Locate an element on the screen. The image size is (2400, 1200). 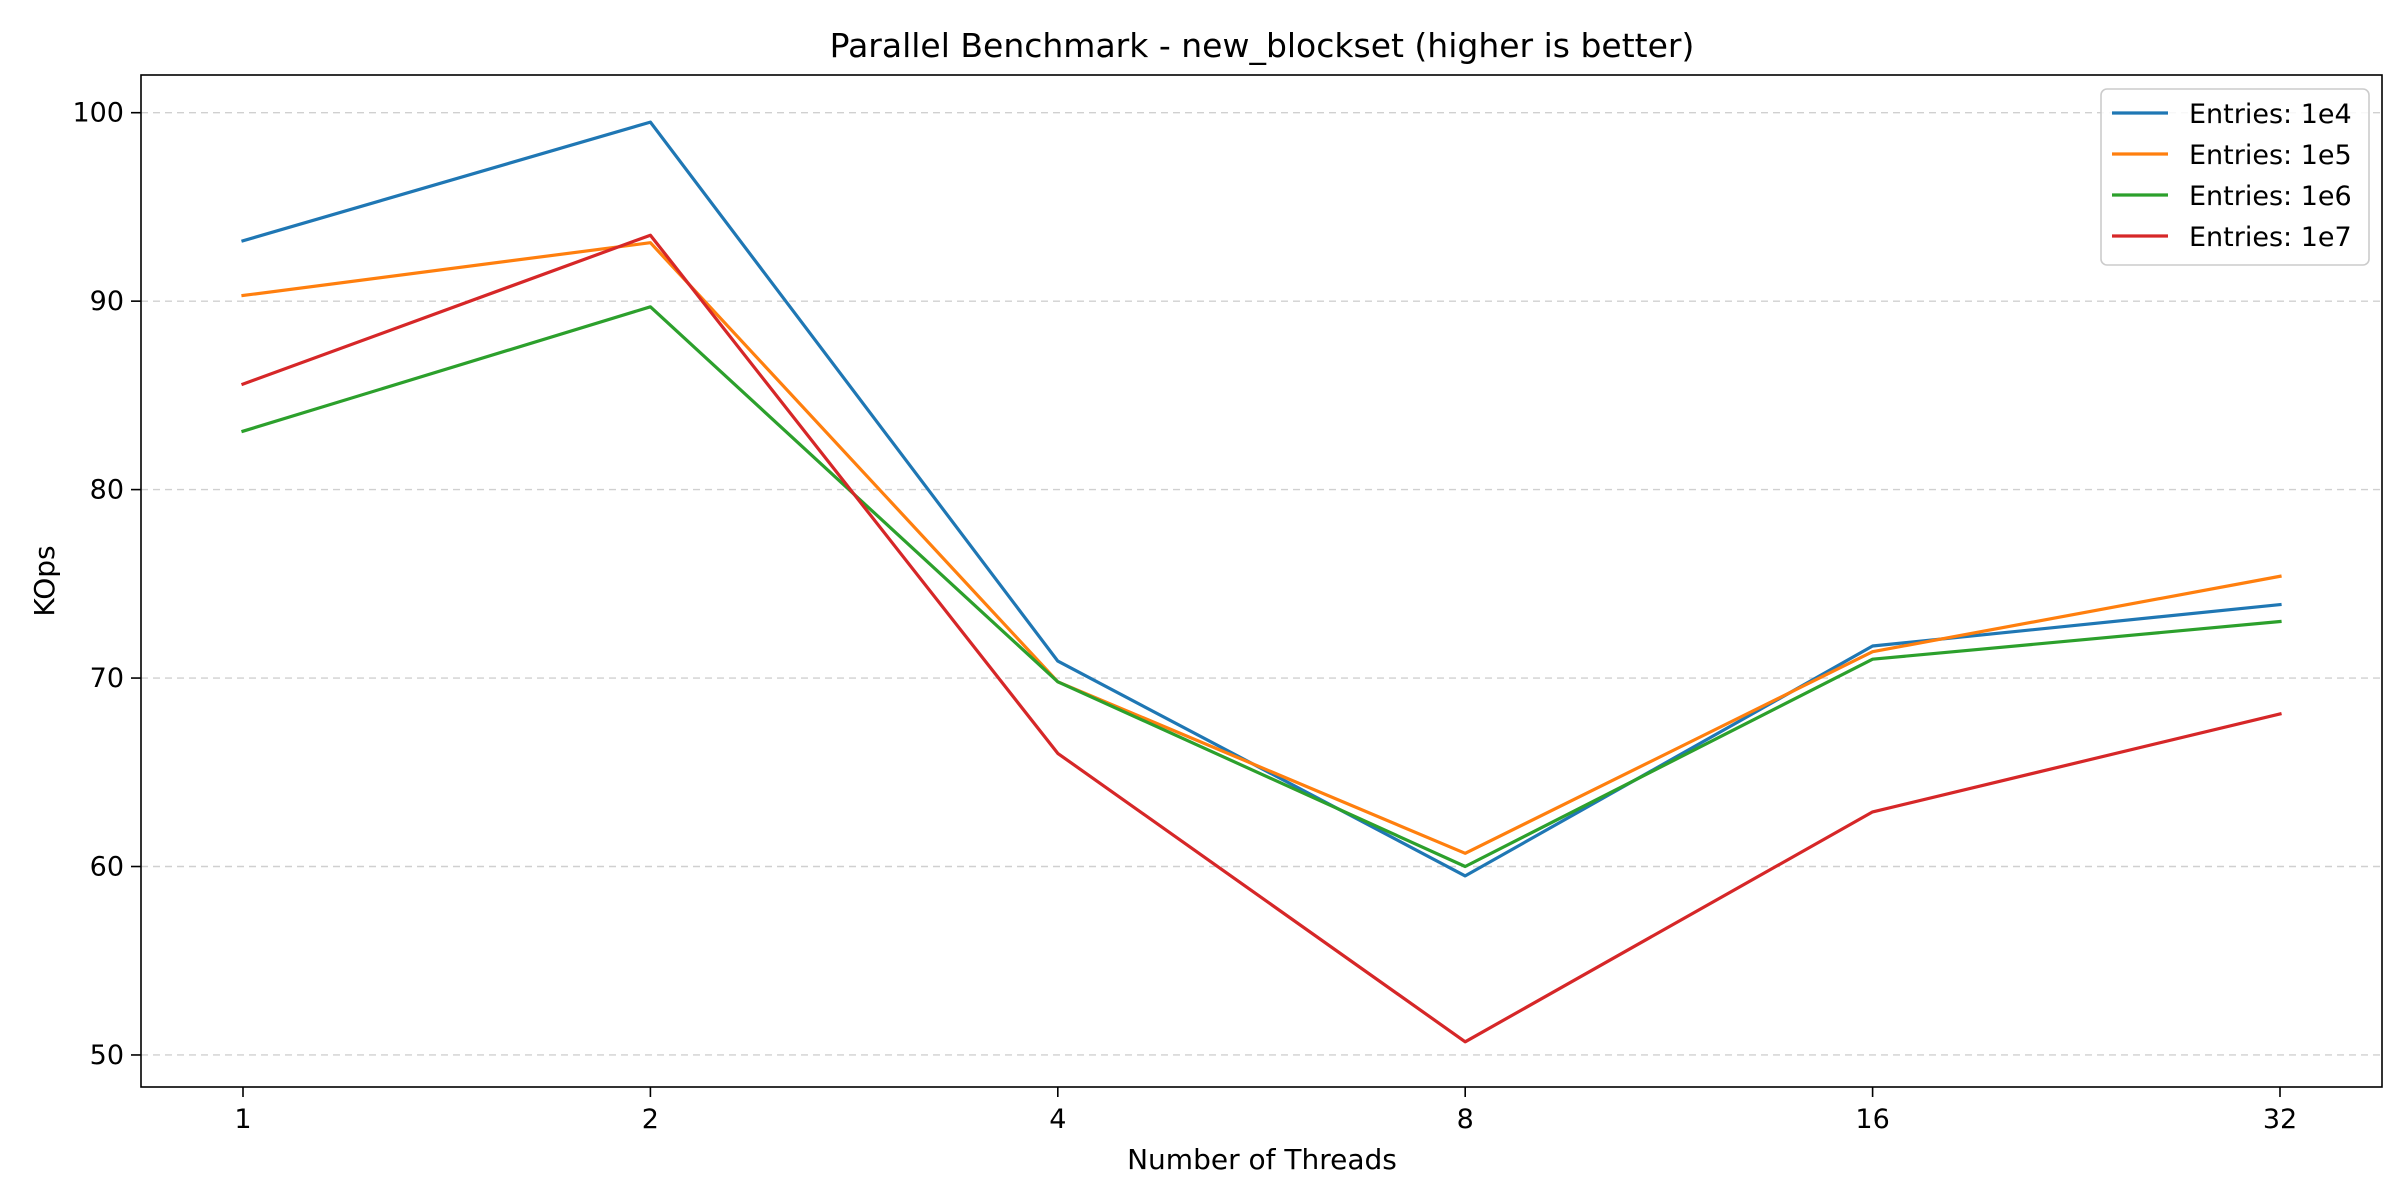
x-axis-label: Number of Threads is located at coordinates (1262, 1159).